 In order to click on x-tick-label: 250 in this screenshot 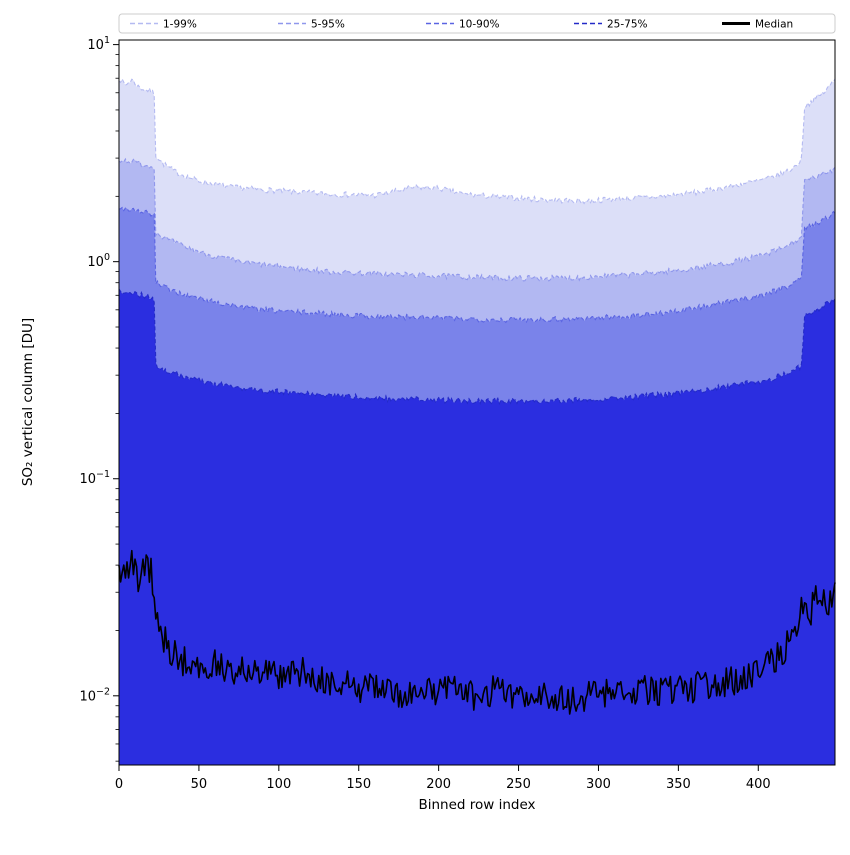, I will do `click(518, 784)`.